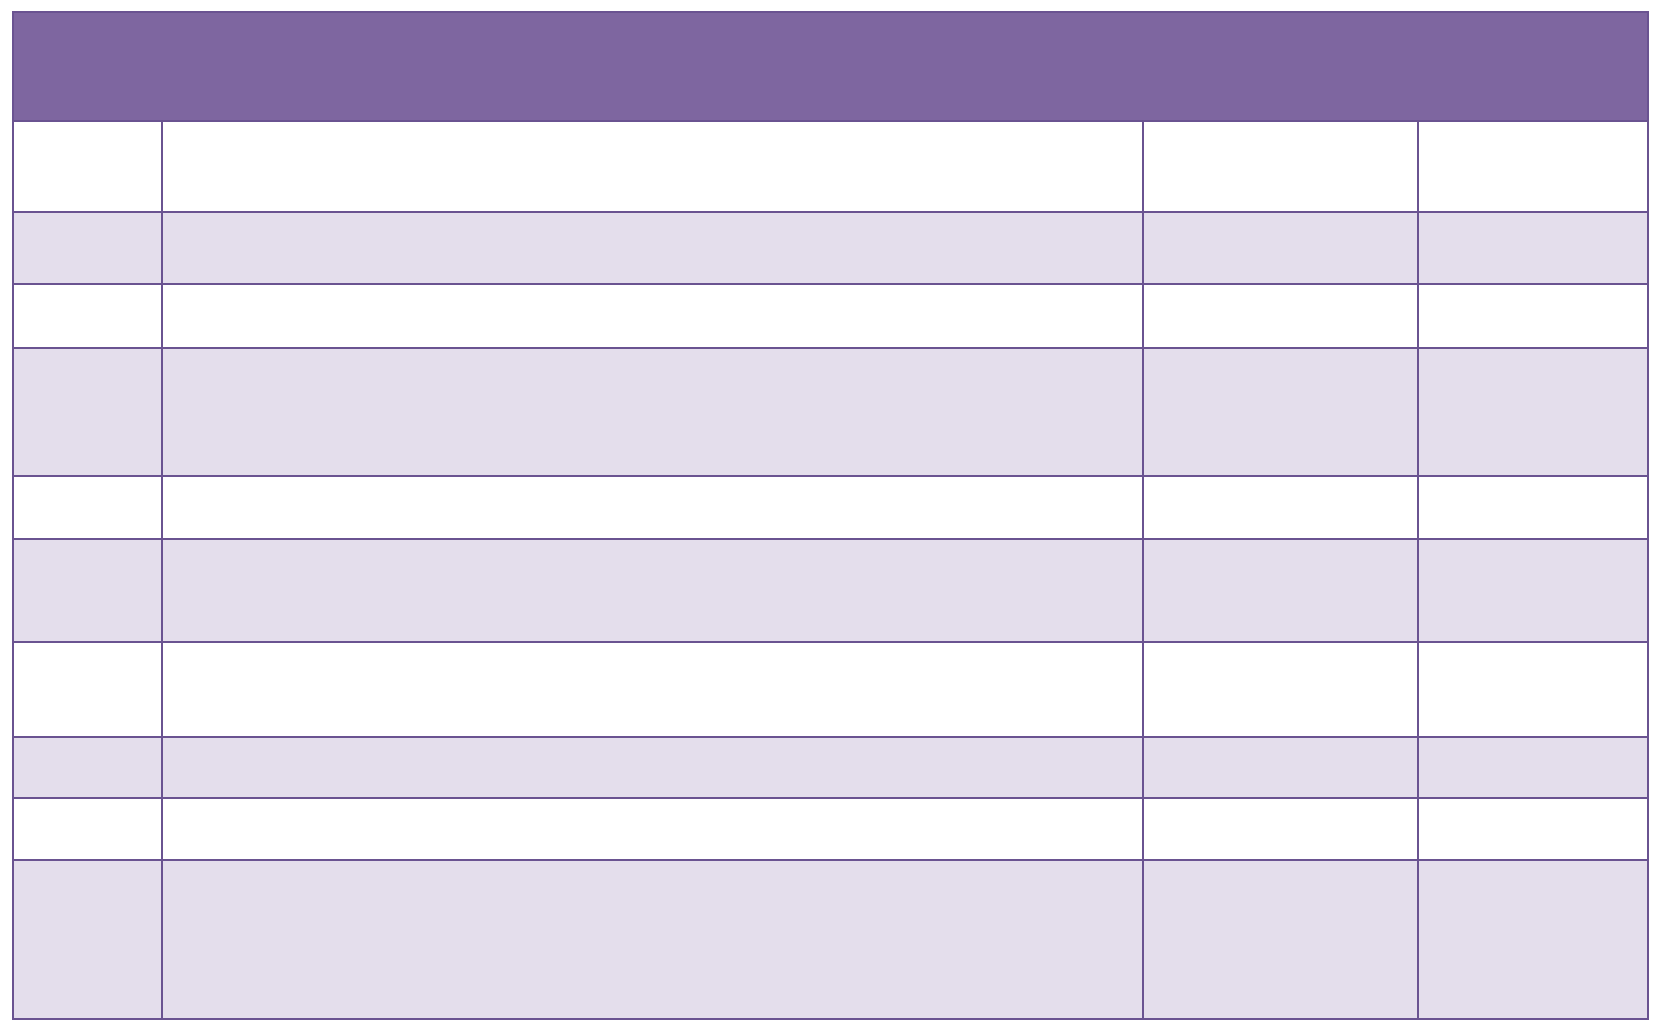 Image resolution: width=1660 pixels, height=1033 pixels. I want to click on table-header, so click(830, 66).